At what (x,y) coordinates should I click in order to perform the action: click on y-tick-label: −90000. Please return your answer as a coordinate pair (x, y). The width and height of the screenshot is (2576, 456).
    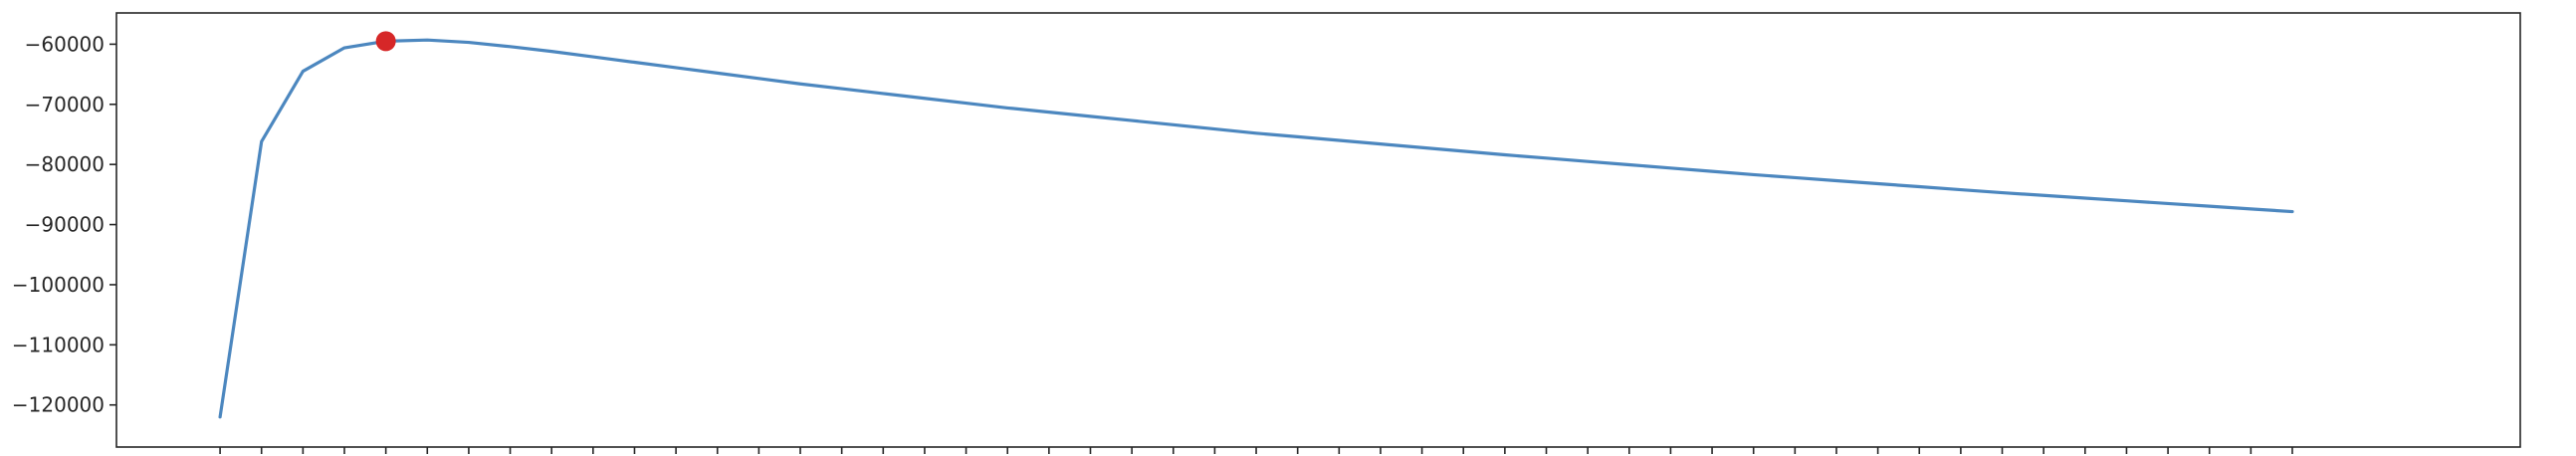
    Looking at the image, I should click on (65, 225).